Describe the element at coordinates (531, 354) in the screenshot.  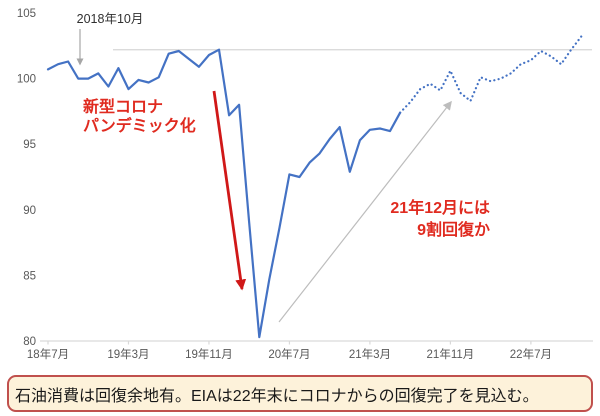
I see `x-axis-label: 22年7月` at that location.